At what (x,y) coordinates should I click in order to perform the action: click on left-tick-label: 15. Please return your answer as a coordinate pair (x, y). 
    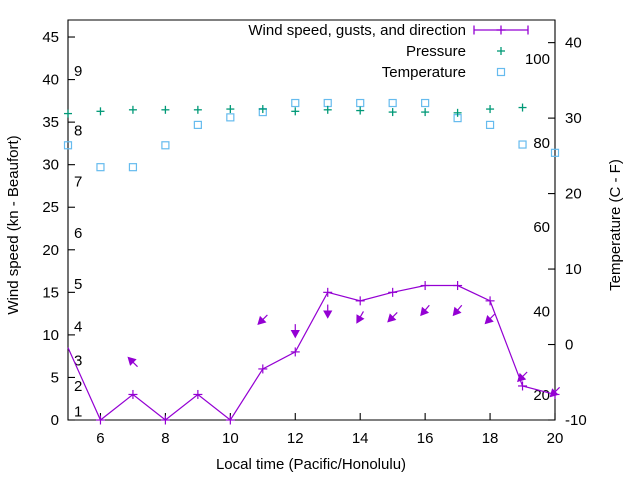
    Looking at the image, I should click on (50, 292).